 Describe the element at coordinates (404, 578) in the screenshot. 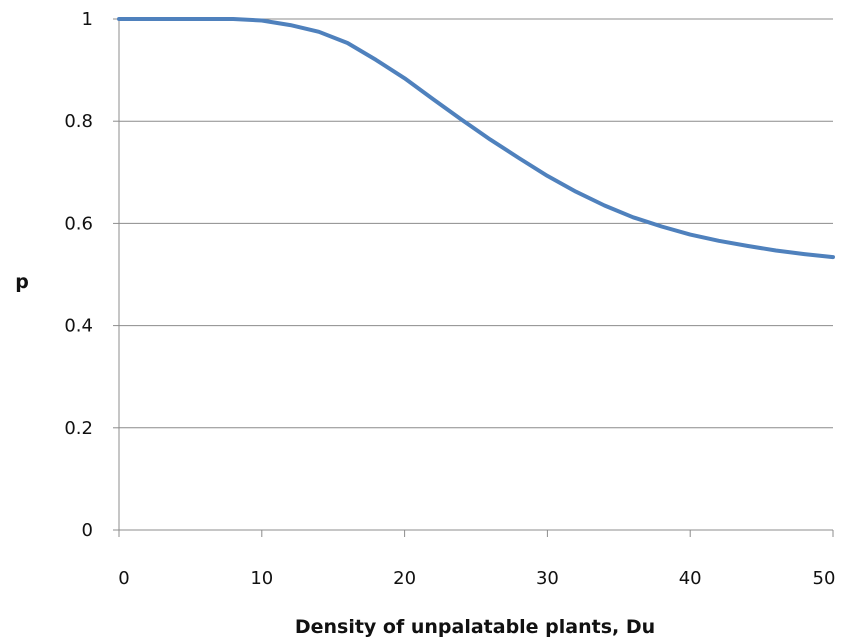

I see `x-tick-label: 20` at that location.